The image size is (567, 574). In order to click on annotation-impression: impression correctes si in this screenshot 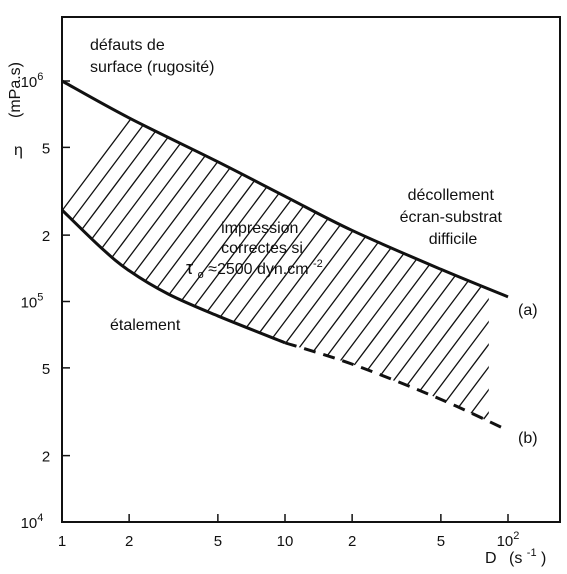, I will do `click(262, 238)`.